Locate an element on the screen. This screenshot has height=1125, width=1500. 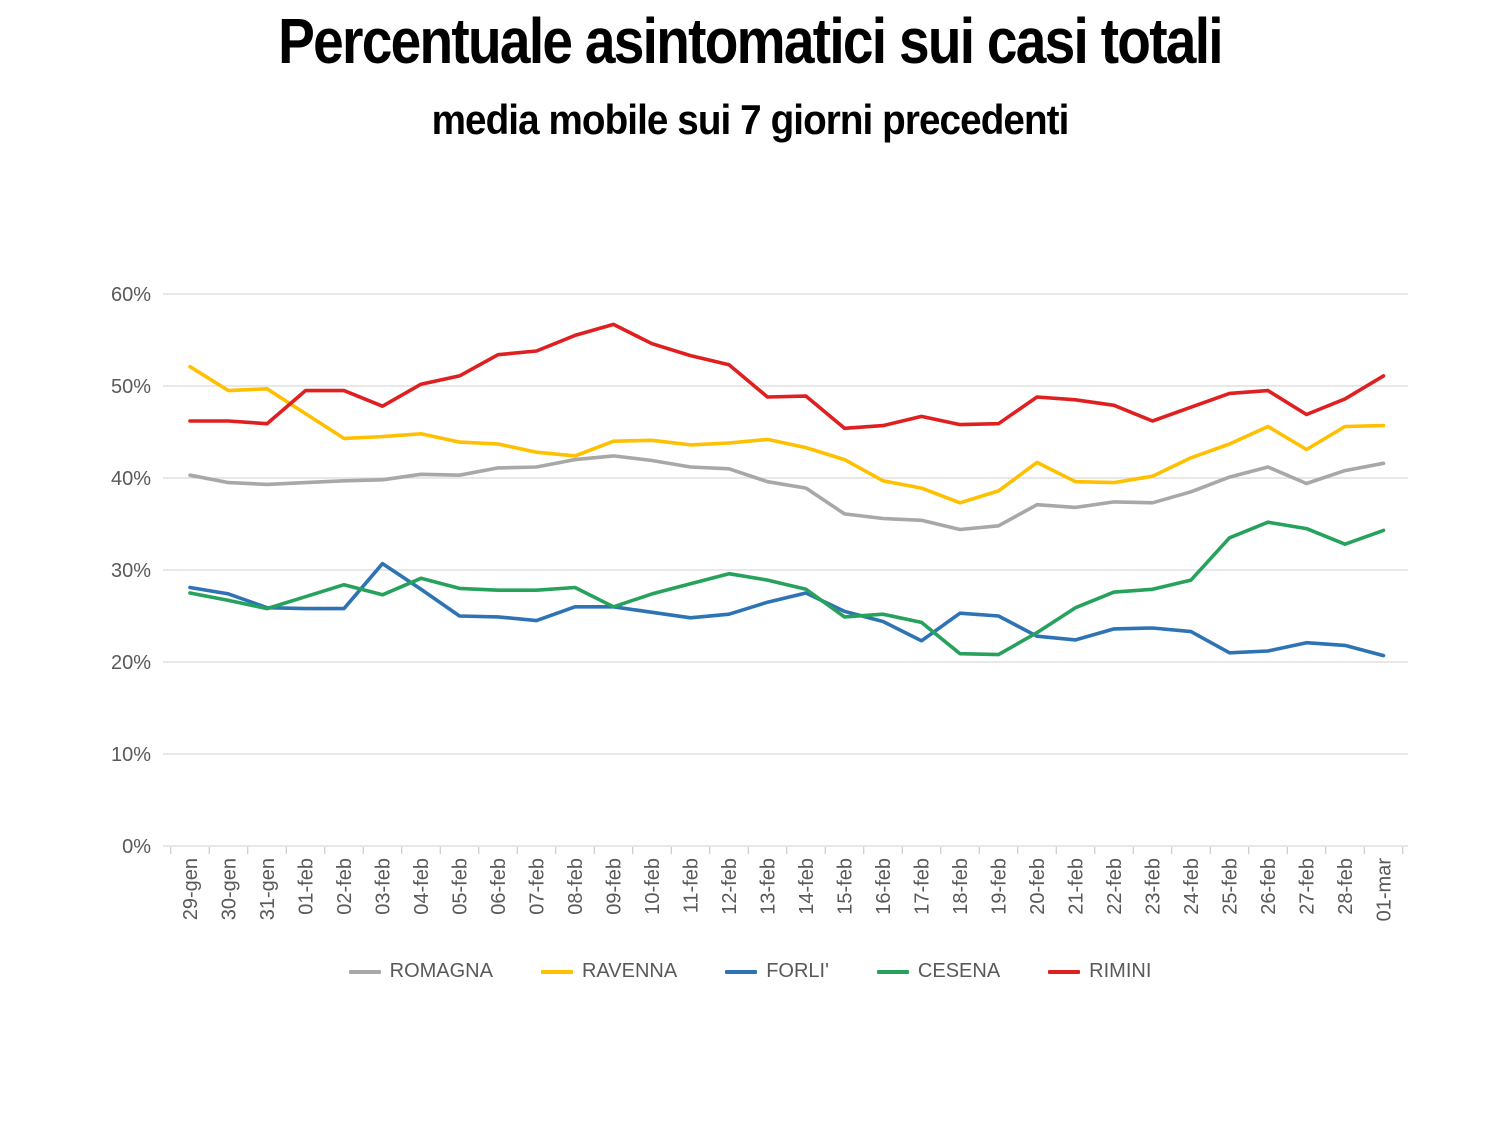
series-line-rimini is located at coordinates (787, 376).